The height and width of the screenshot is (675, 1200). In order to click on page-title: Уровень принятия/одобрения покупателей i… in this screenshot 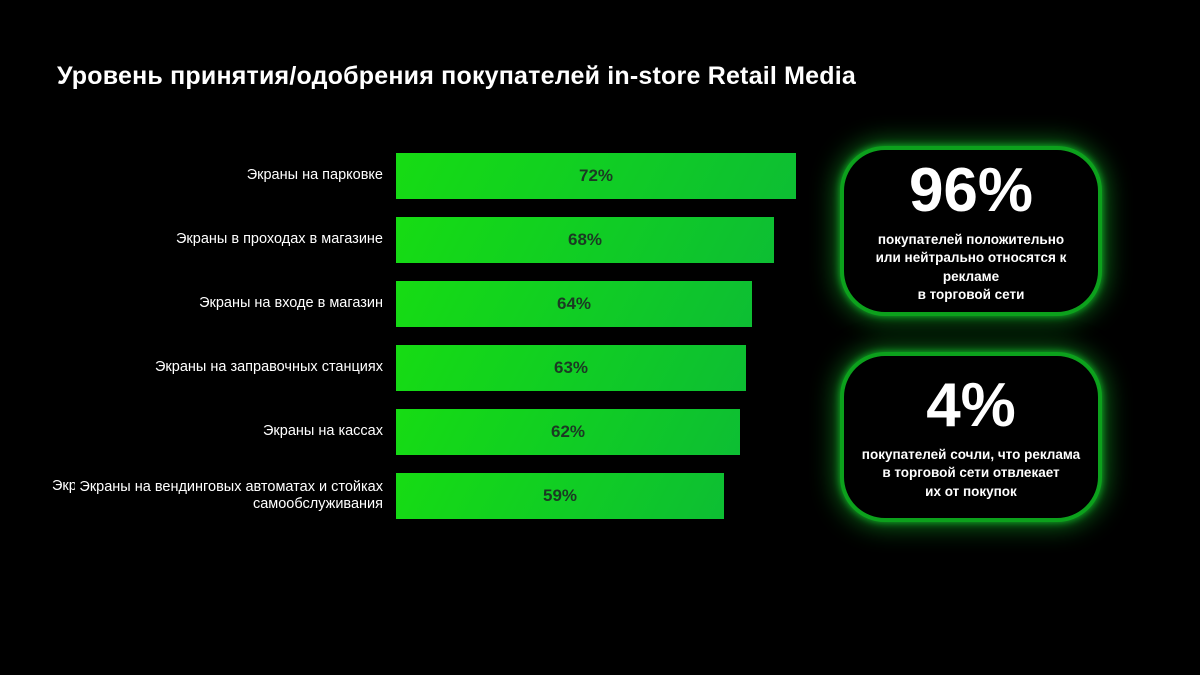, I will do `click(456, 76)`.